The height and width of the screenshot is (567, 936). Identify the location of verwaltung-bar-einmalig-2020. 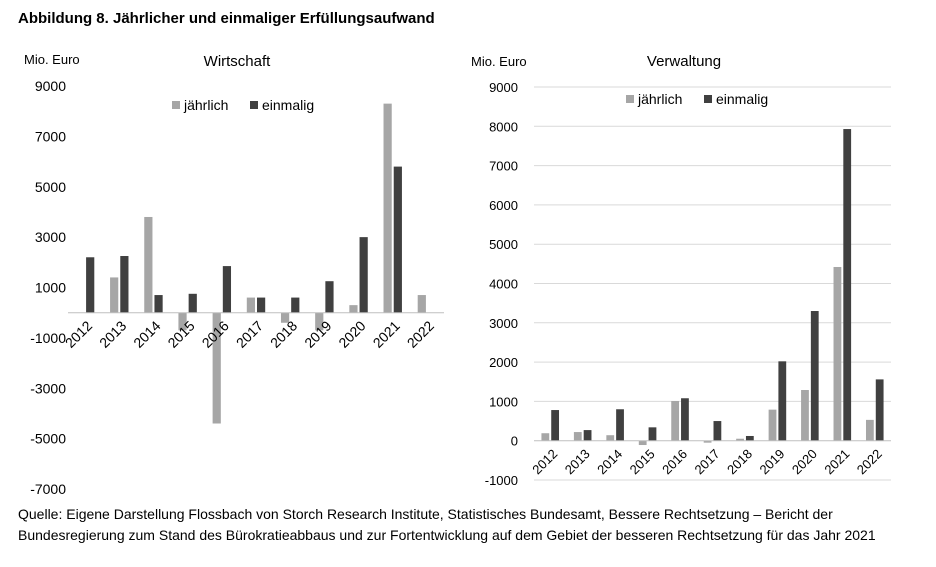
(814, 376).